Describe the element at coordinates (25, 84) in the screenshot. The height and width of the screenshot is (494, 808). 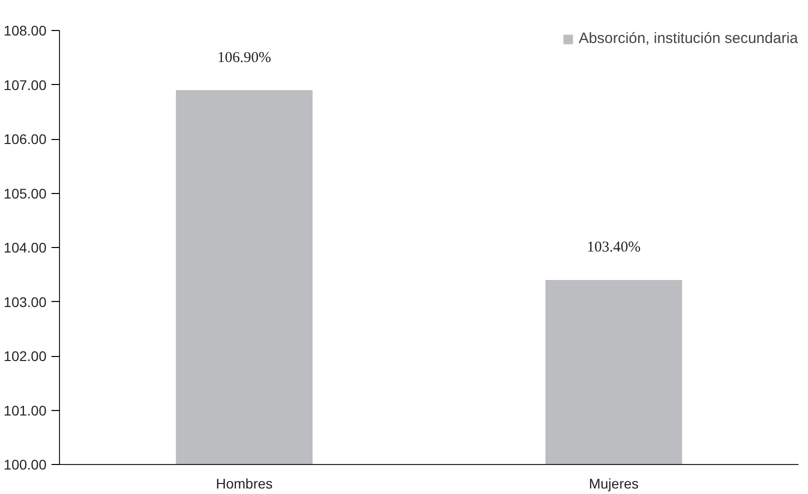
I see `y-tick-label: 107.00` at that location.